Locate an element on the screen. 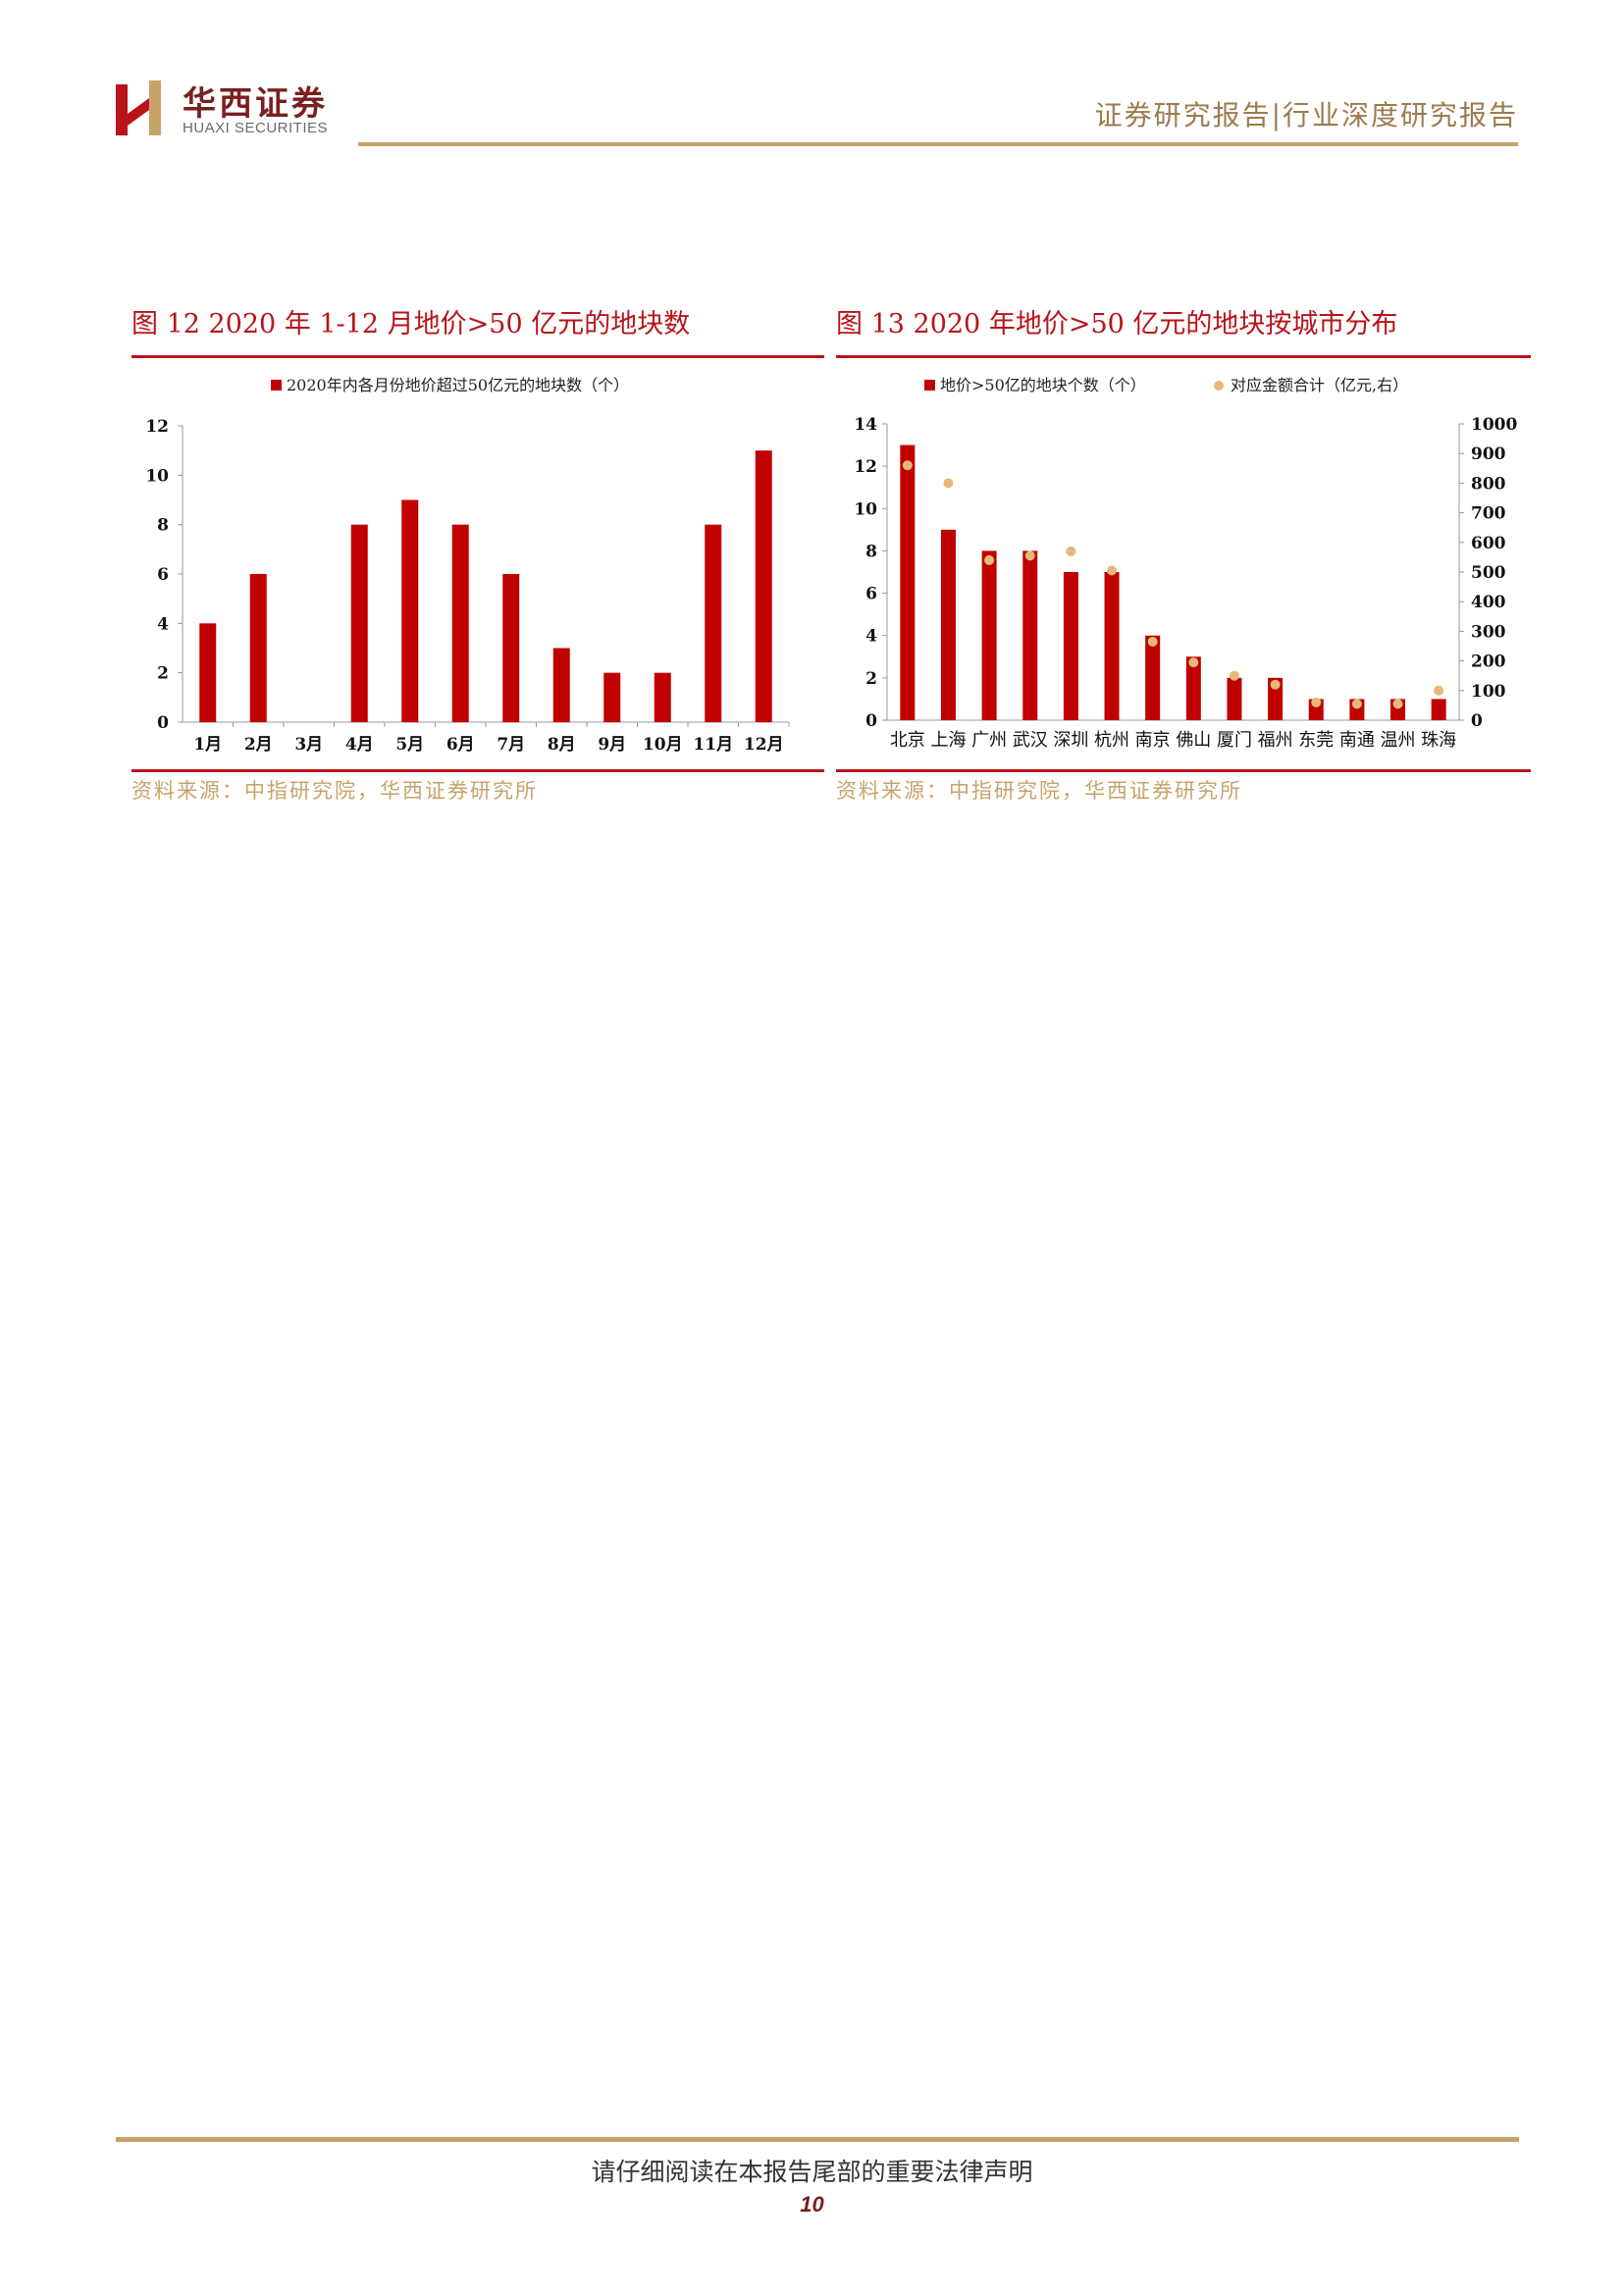 The image size is (1624, 2296). x-tick-label: 4月 is located at coordinates (359, 745).